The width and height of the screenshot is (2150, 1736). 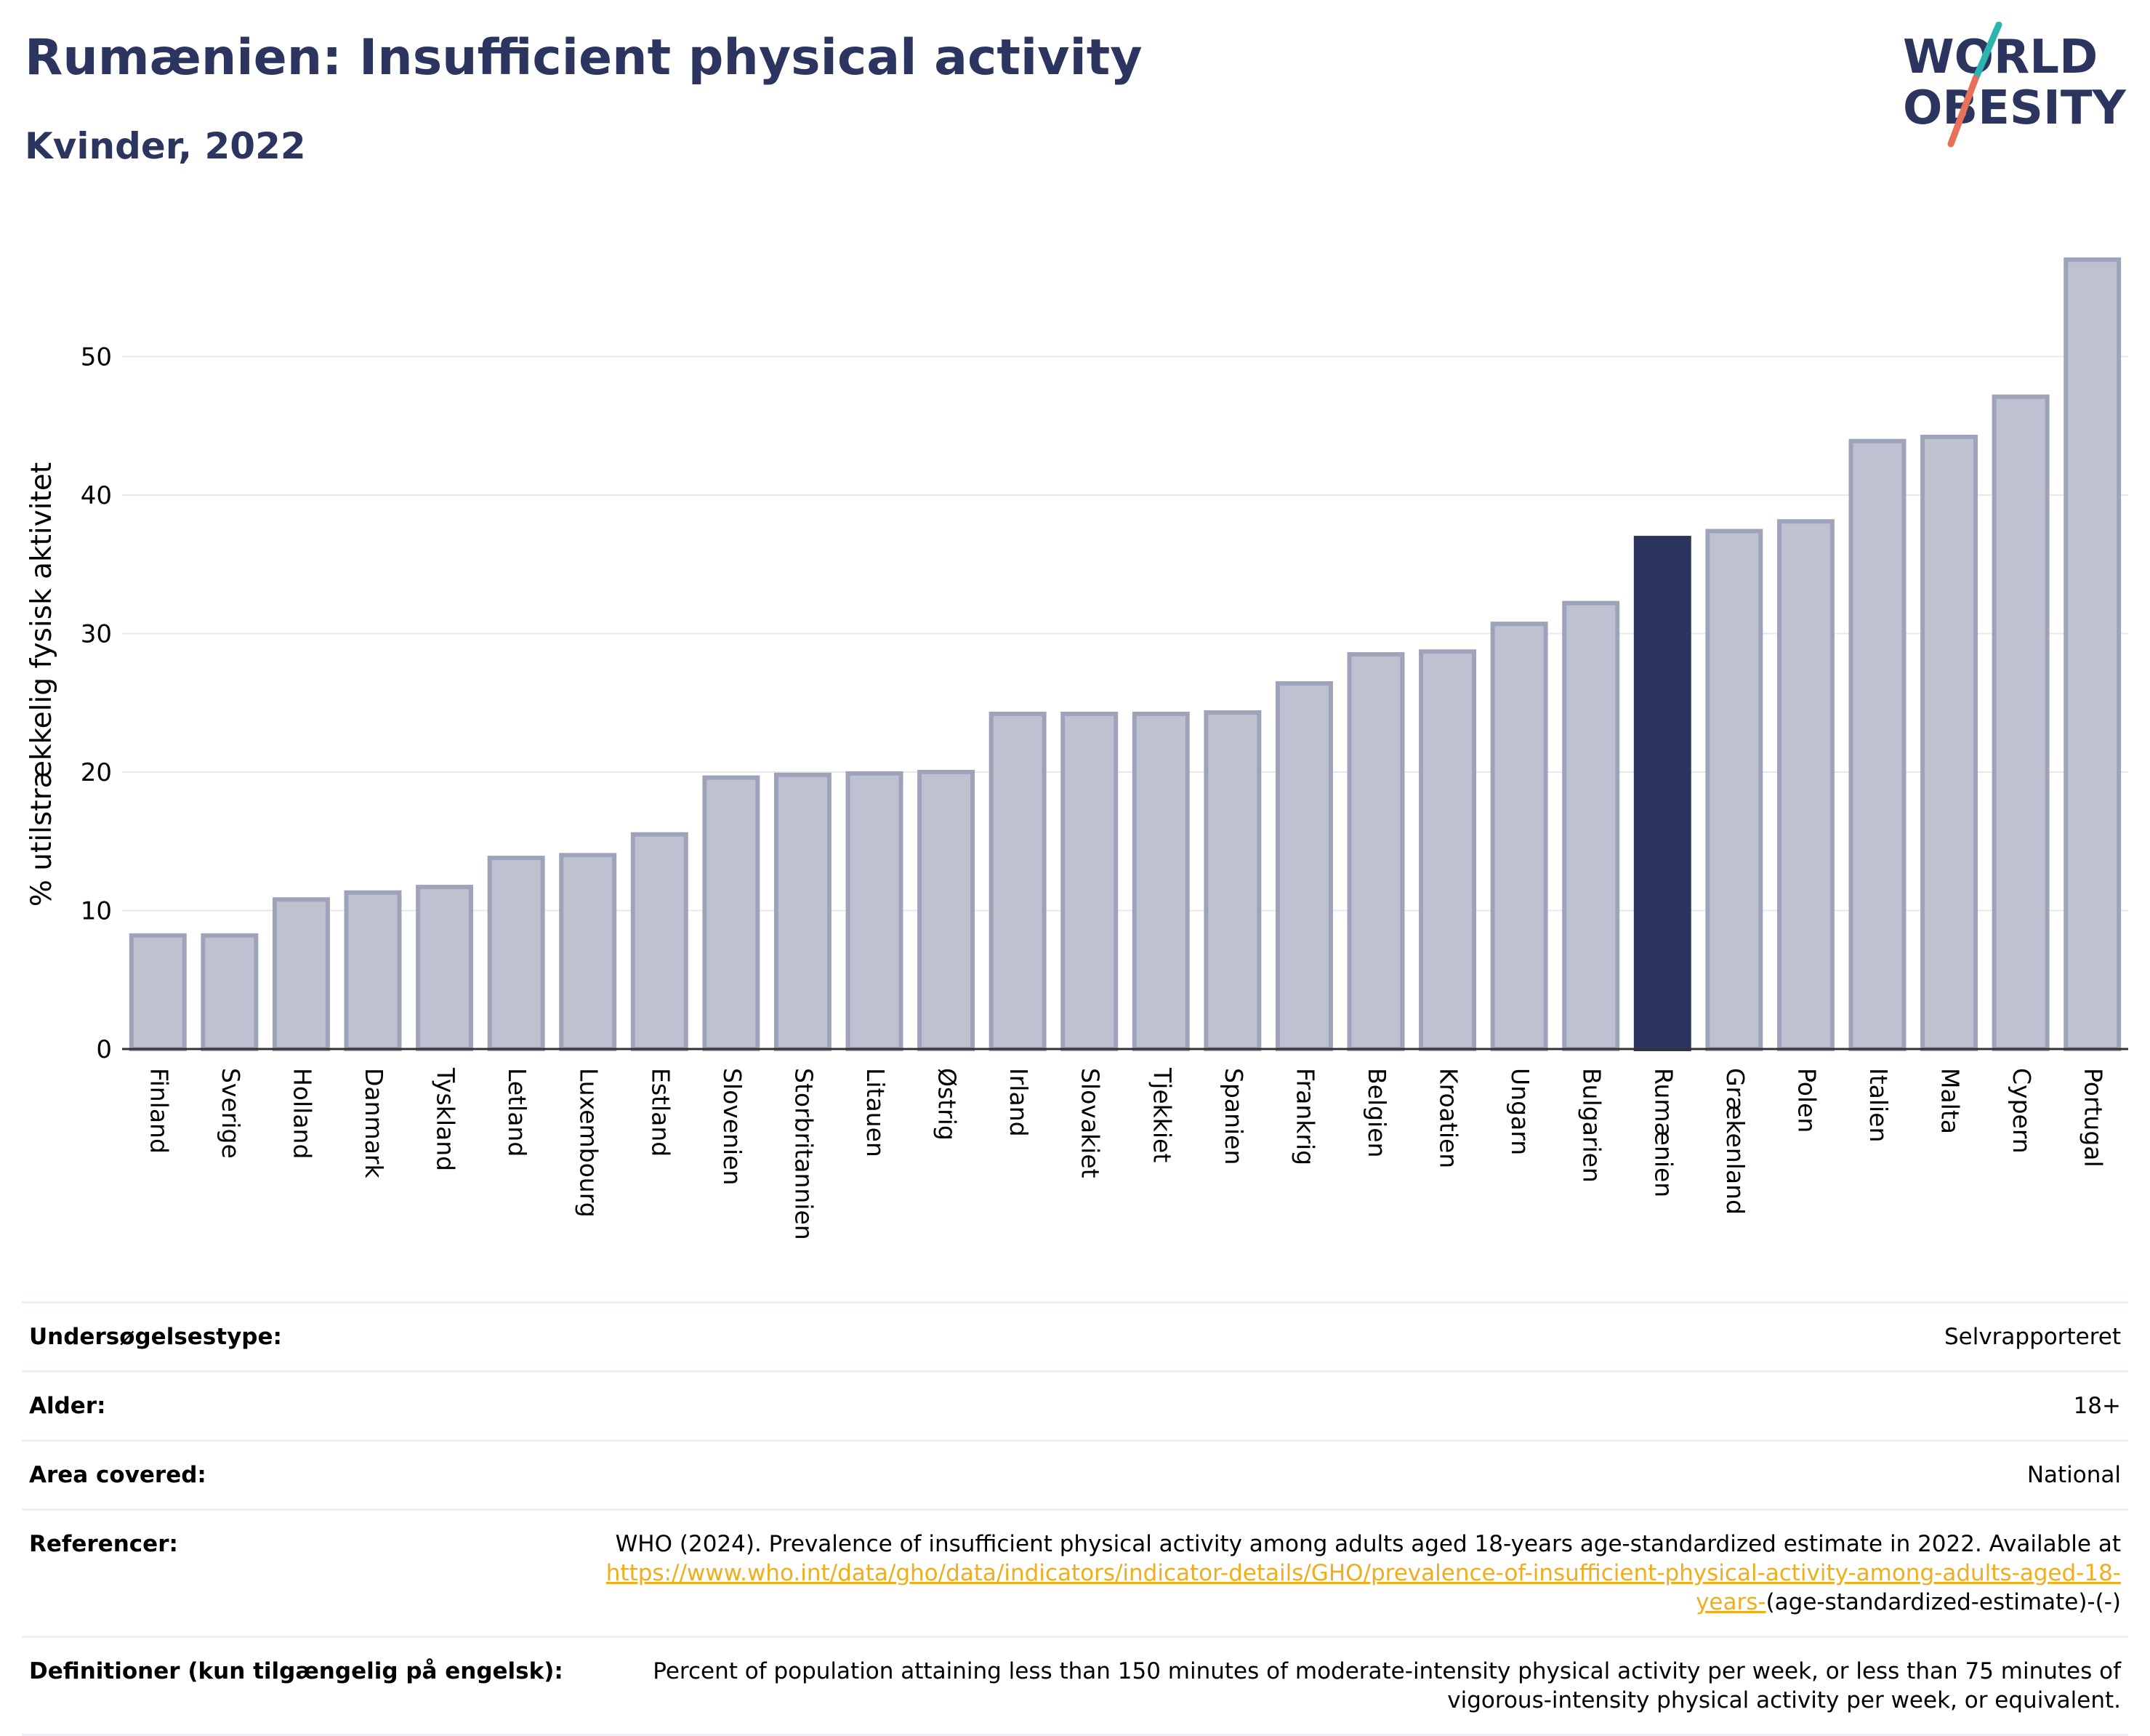 What do you see at coordinates (1162, 1114) in the screenshot?
I see `x-tick-label: Tjekkiet` at bounding box center [1162, 1114].